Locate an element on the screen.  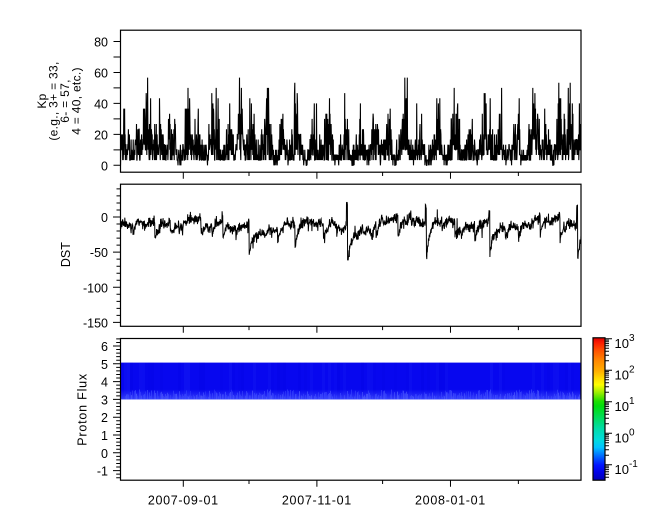
svg-text: -100 is located at coordinates (95, 288).